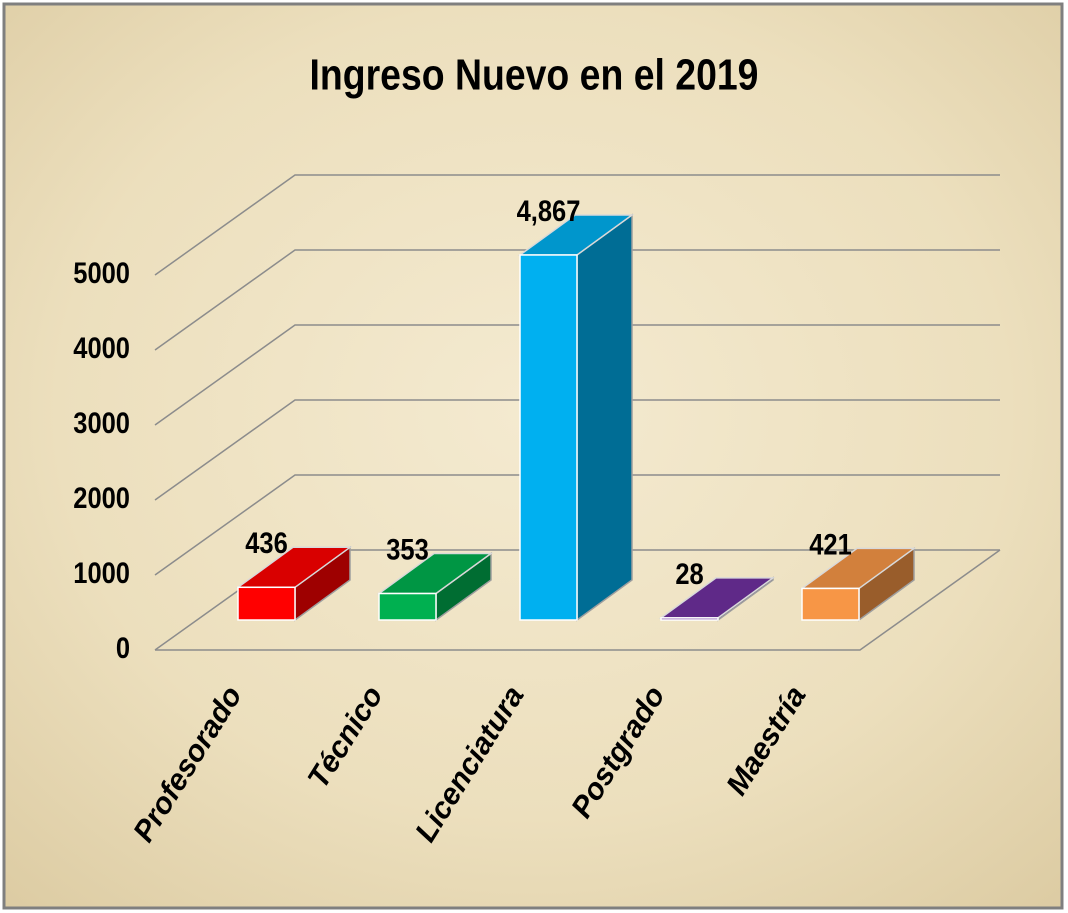  Describe the element at coordinates (830, 543) in the screenshot. I see `data-label: 421` at that location.